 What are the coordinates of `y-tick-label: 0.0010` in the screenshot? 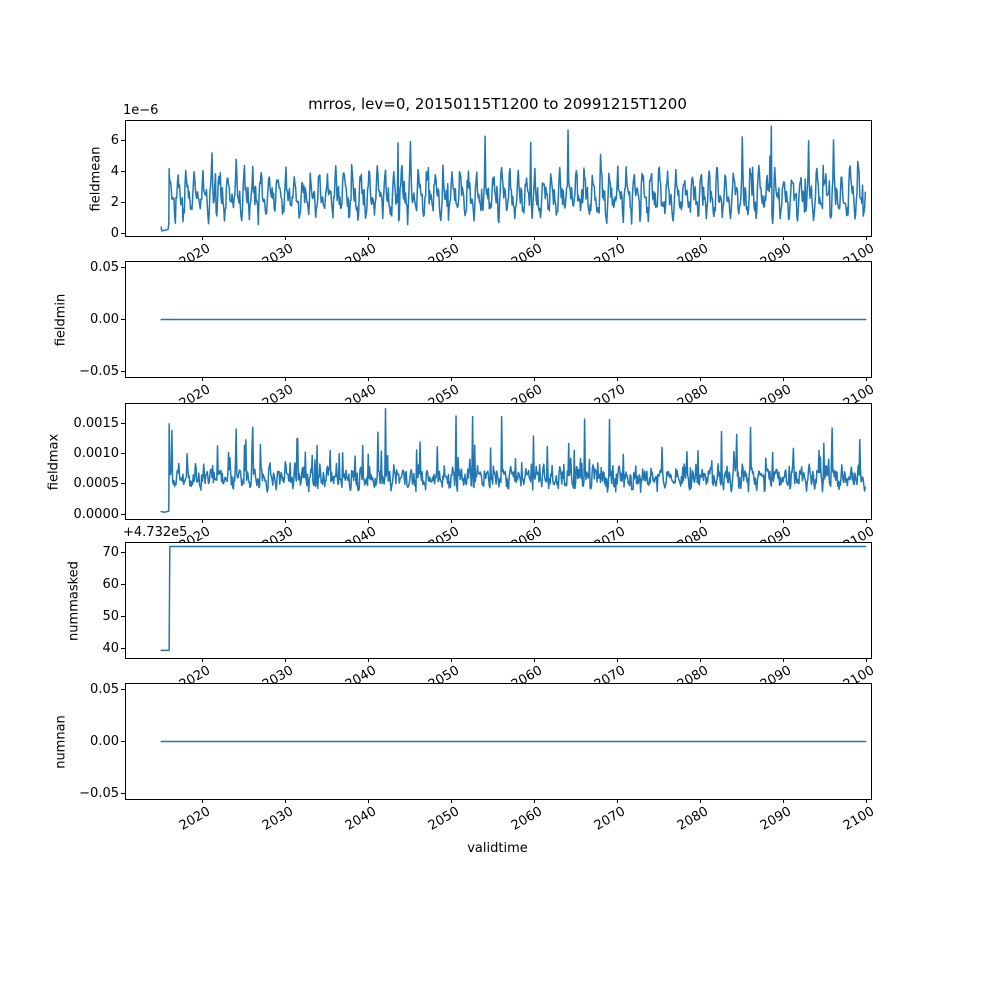 It's located at (96, 454).